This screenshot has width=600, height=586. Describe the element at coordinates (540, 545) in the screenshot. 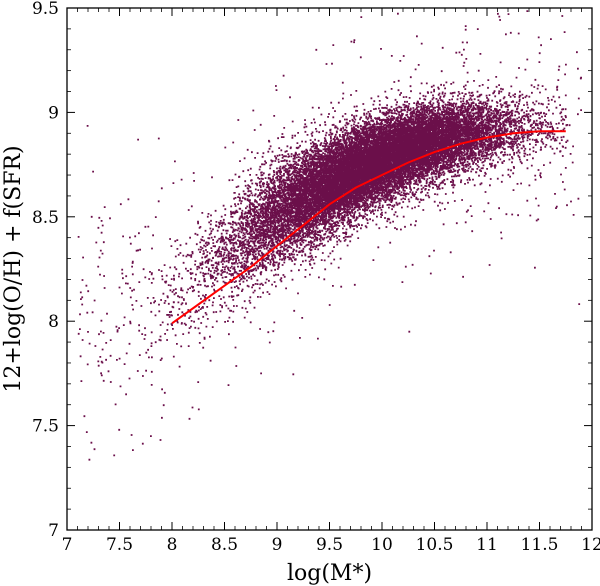

I see `x-tick-label: 11.5` at that location.